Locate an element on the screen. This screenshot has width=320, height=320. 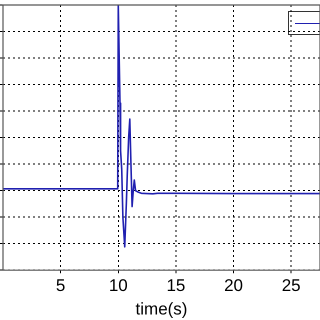
x-tick-label: 20 is located at coordinates (234, 286).